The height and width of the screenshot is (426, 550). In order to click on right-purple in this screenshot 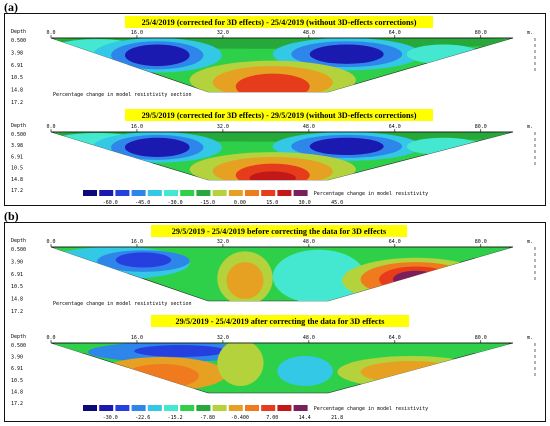, I will do `click(416, 279)`.